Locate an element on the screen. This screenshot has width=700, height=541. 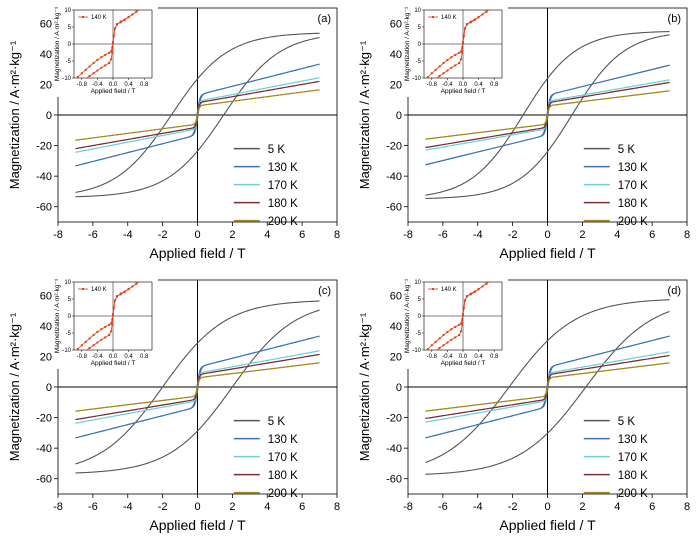
x-tick-label: -4 is located at coordinates (128, 507).